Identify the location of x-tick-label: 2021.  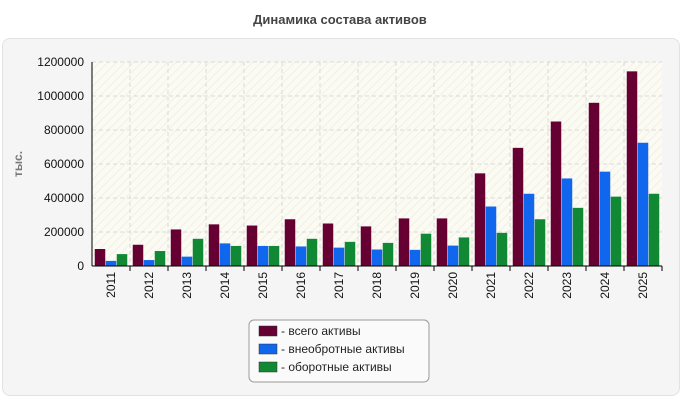
(491, 285).